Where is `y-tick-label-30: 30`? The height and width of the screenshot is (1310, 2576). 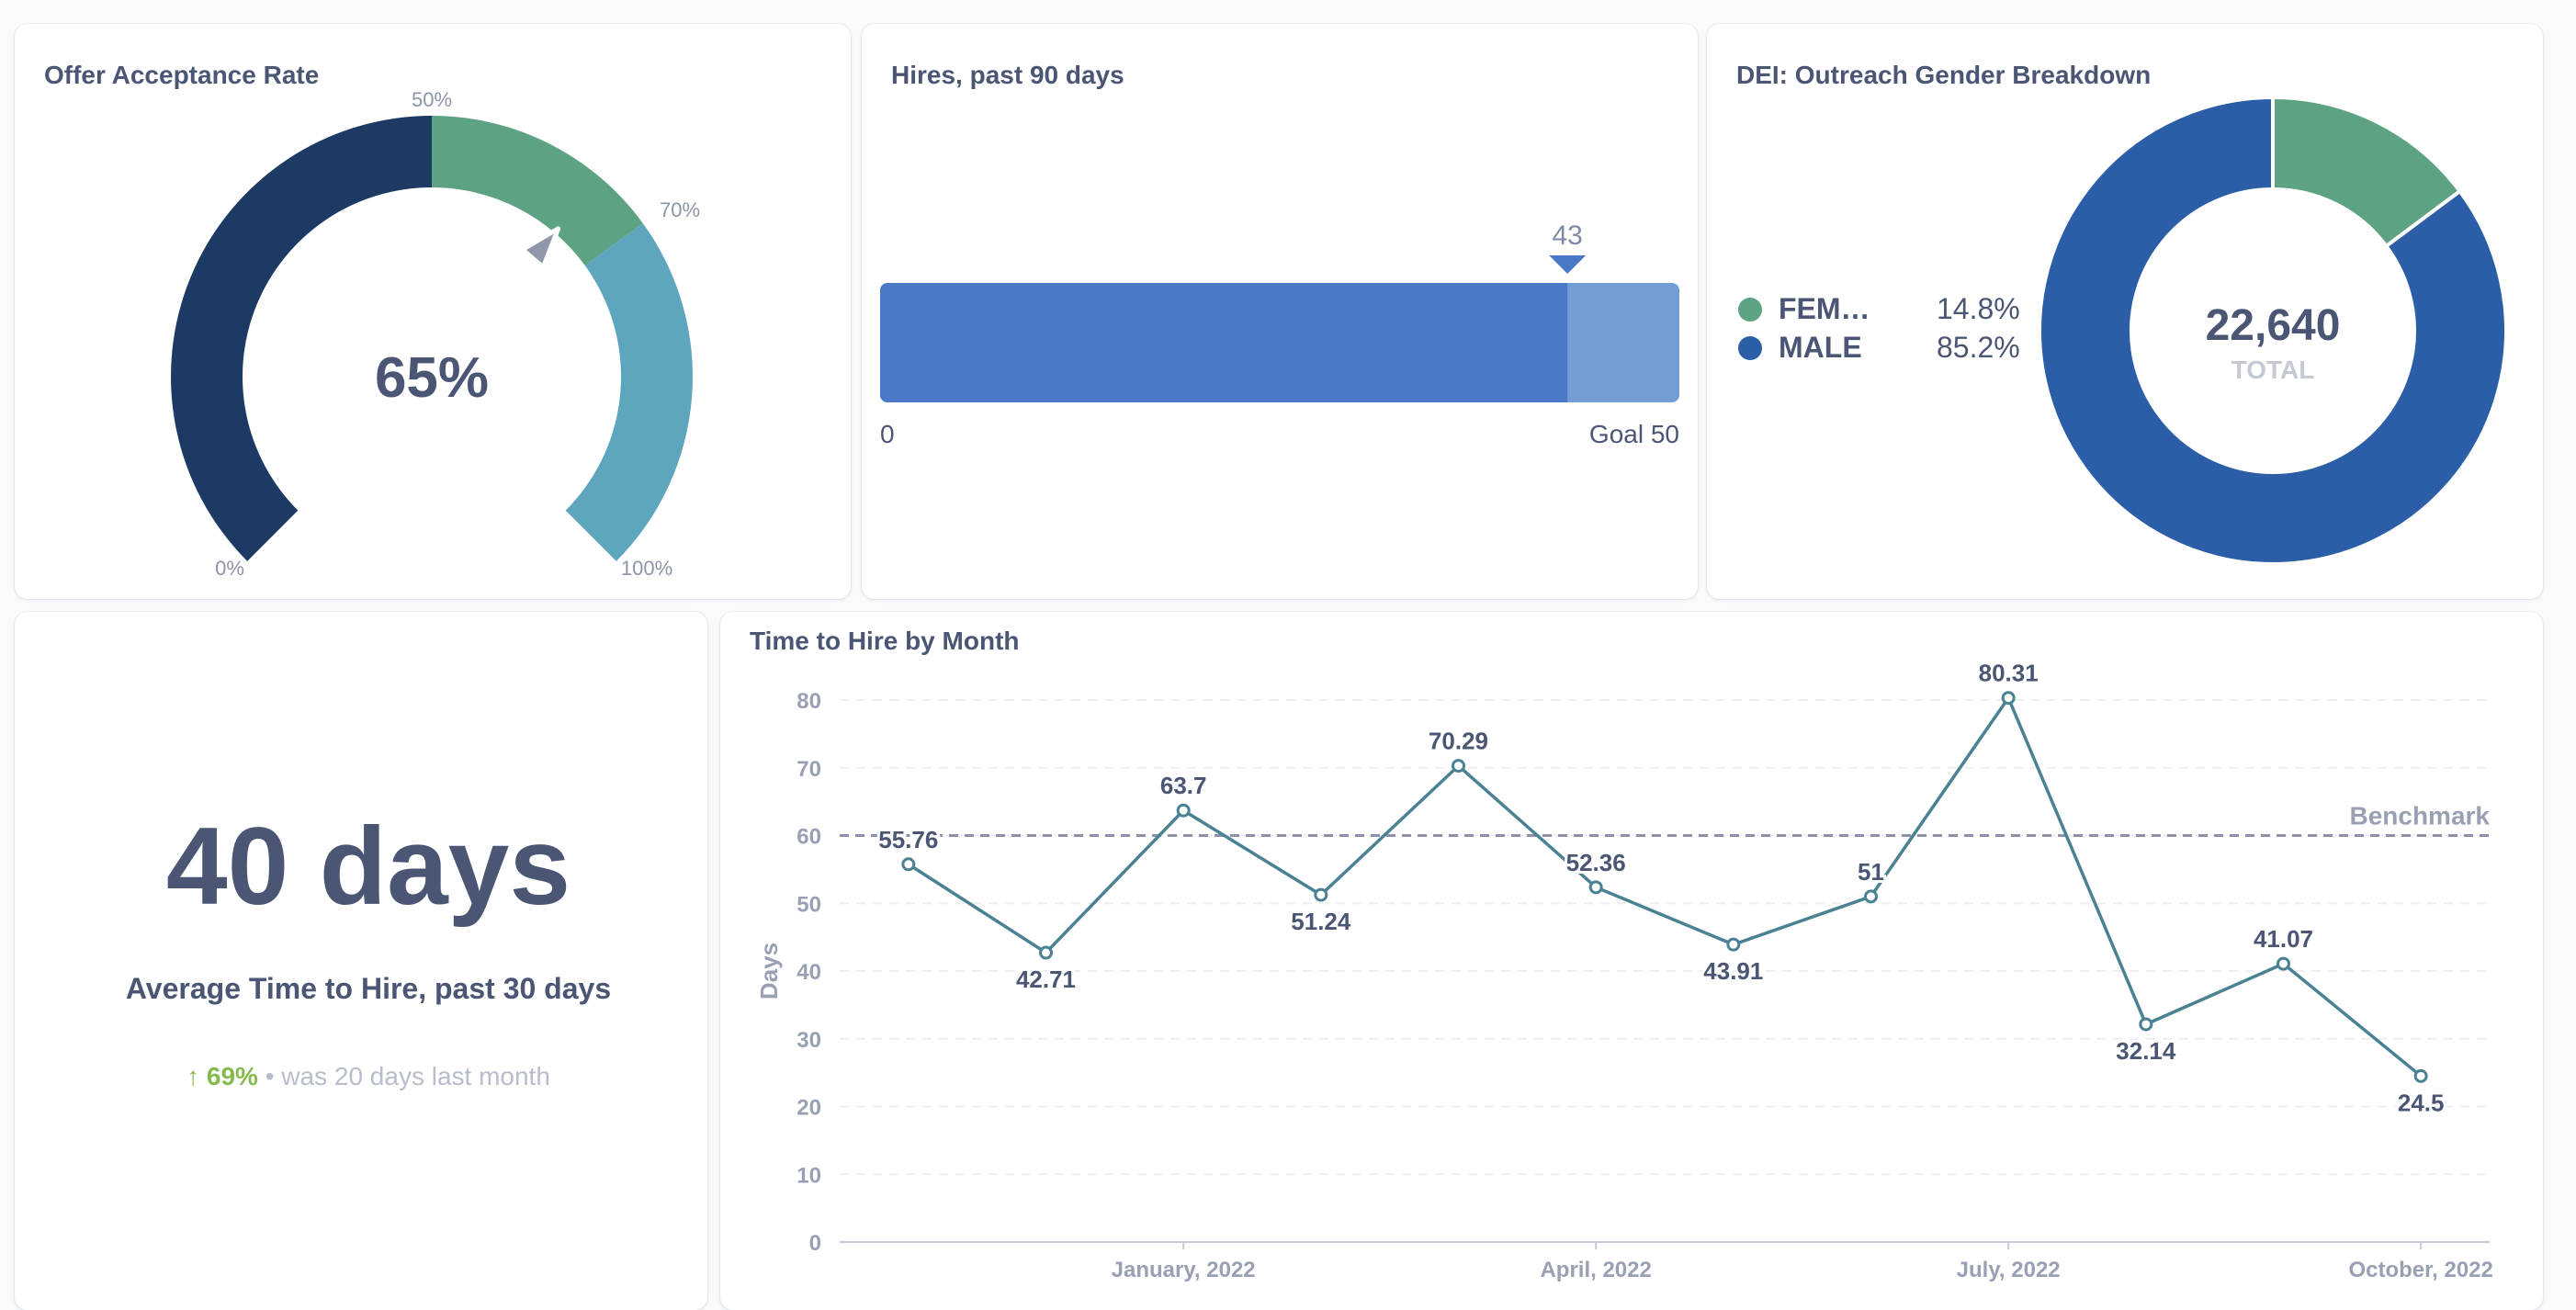 y-tick-label-30: 30 is located at coordinates (809, 1040).